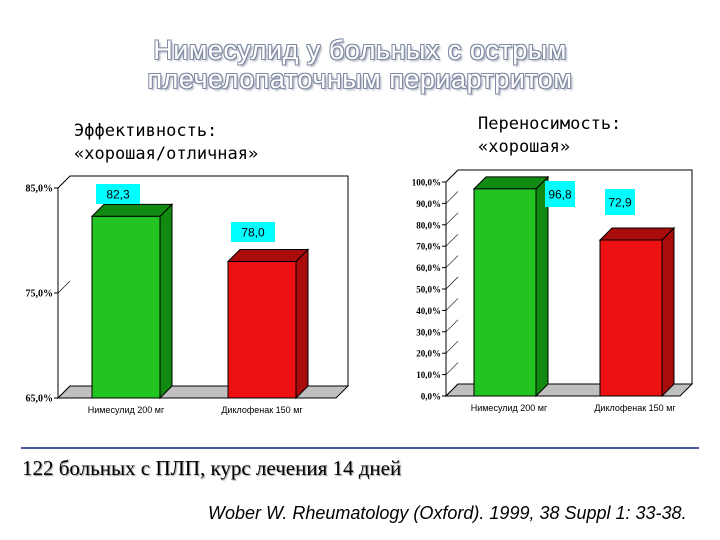  Describe the element at coordinates (426, 183) in the screenshot. I see `y-tick-label: 100,0%` at that location.